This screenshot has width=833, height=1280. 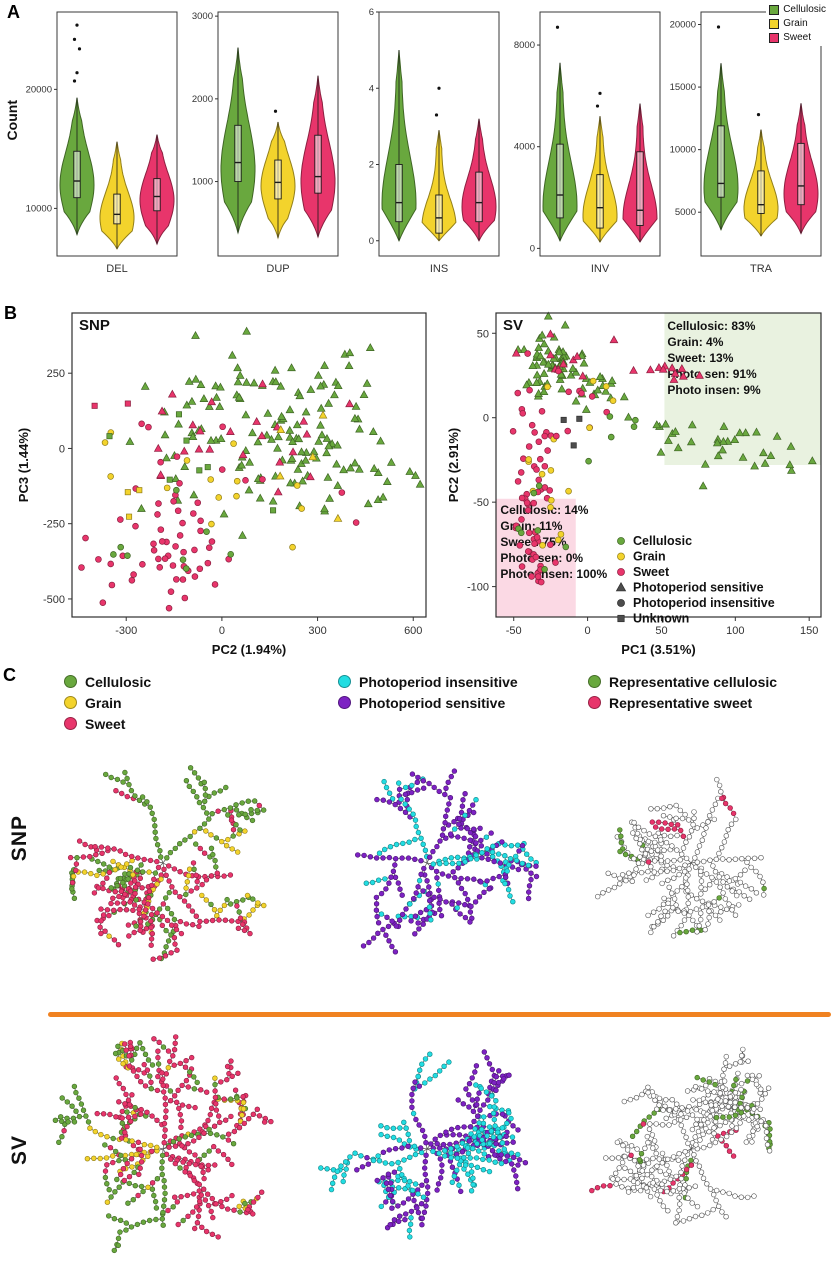 What do you see at coordinates (202, 16) in the screenshot?
I see `svg-text: 3000` at bounding box center [202, 16].